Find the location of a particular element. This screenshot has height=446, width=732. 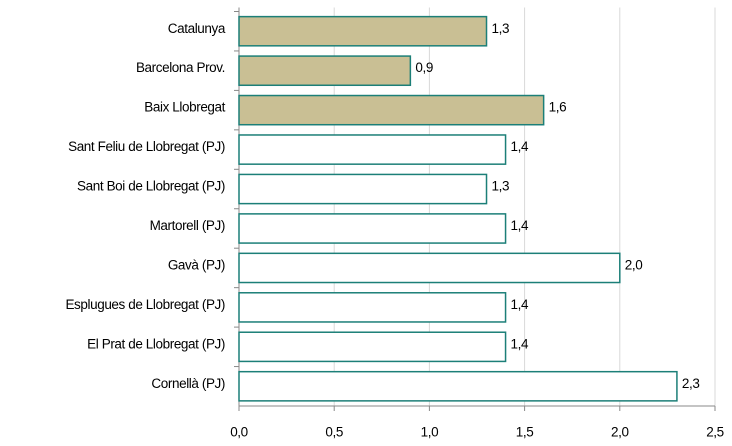

y-tick-label: Gavà (PJ) is located at coordinates (196, 264).